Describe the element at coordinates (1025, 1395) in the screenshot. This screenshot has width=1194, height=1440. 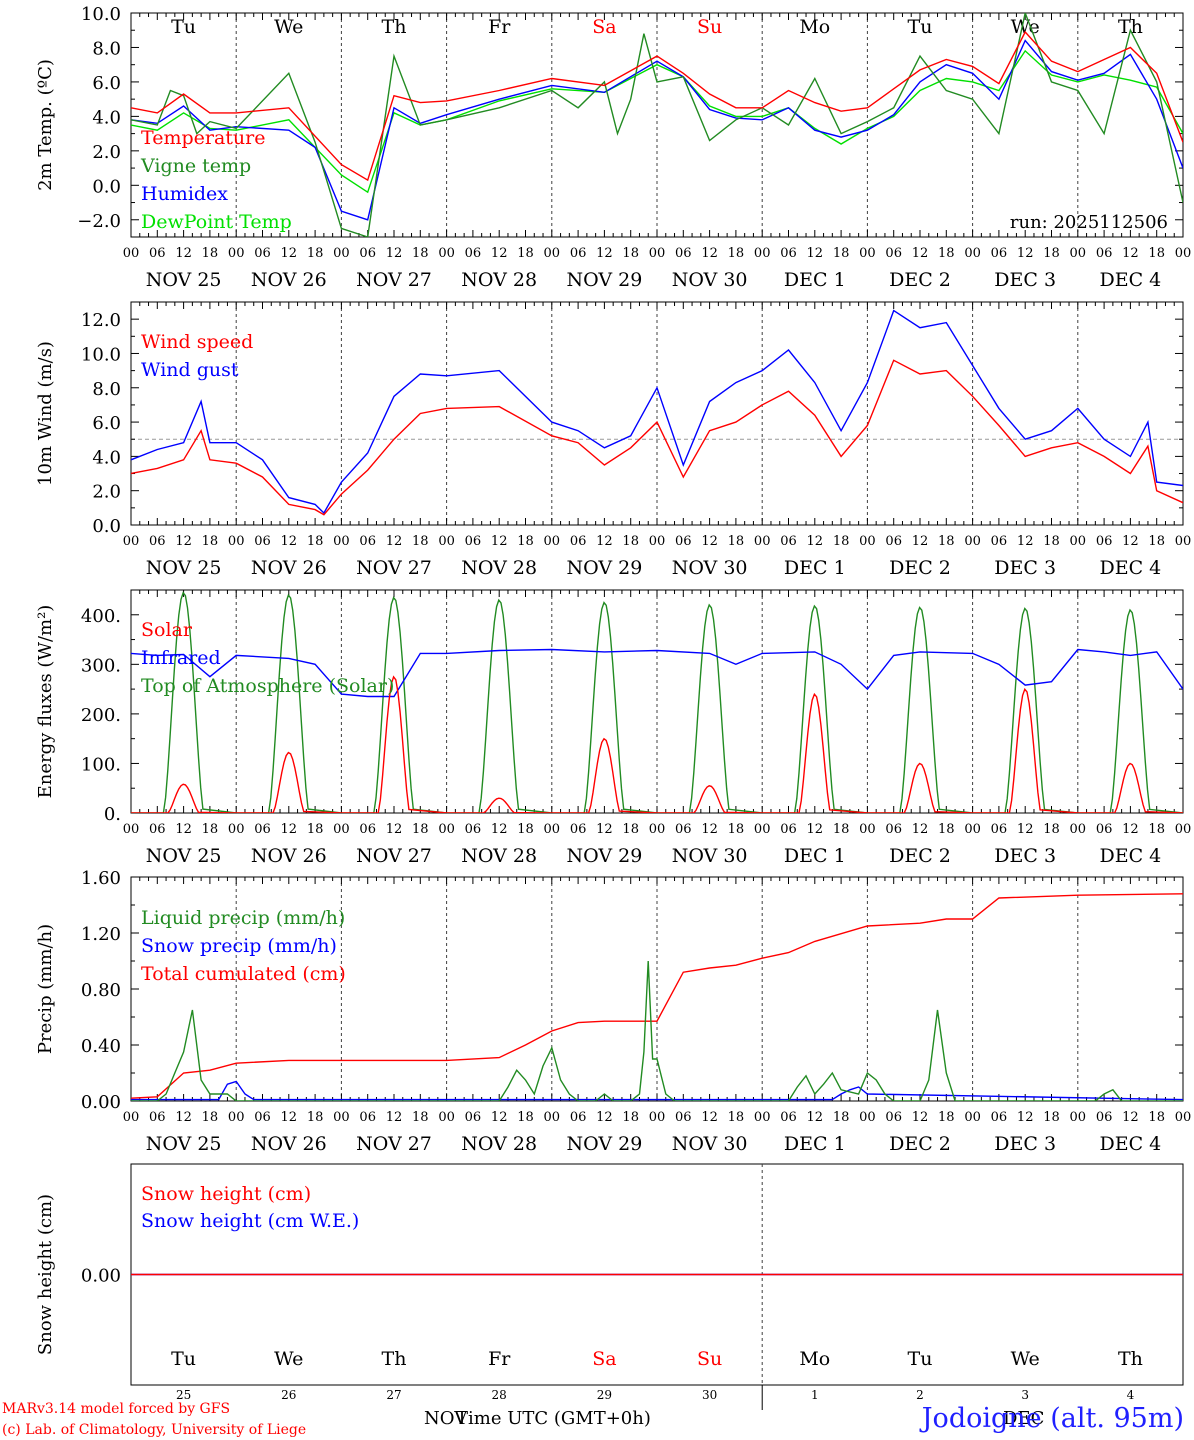
I see `day-number: 3` at that location.